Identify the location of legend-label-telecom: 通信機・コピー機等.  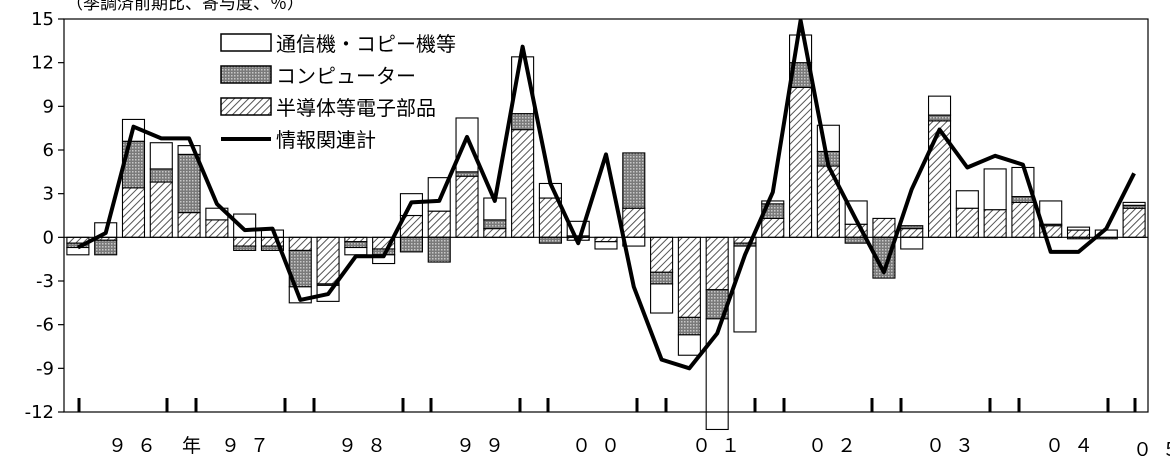
(366, 44).